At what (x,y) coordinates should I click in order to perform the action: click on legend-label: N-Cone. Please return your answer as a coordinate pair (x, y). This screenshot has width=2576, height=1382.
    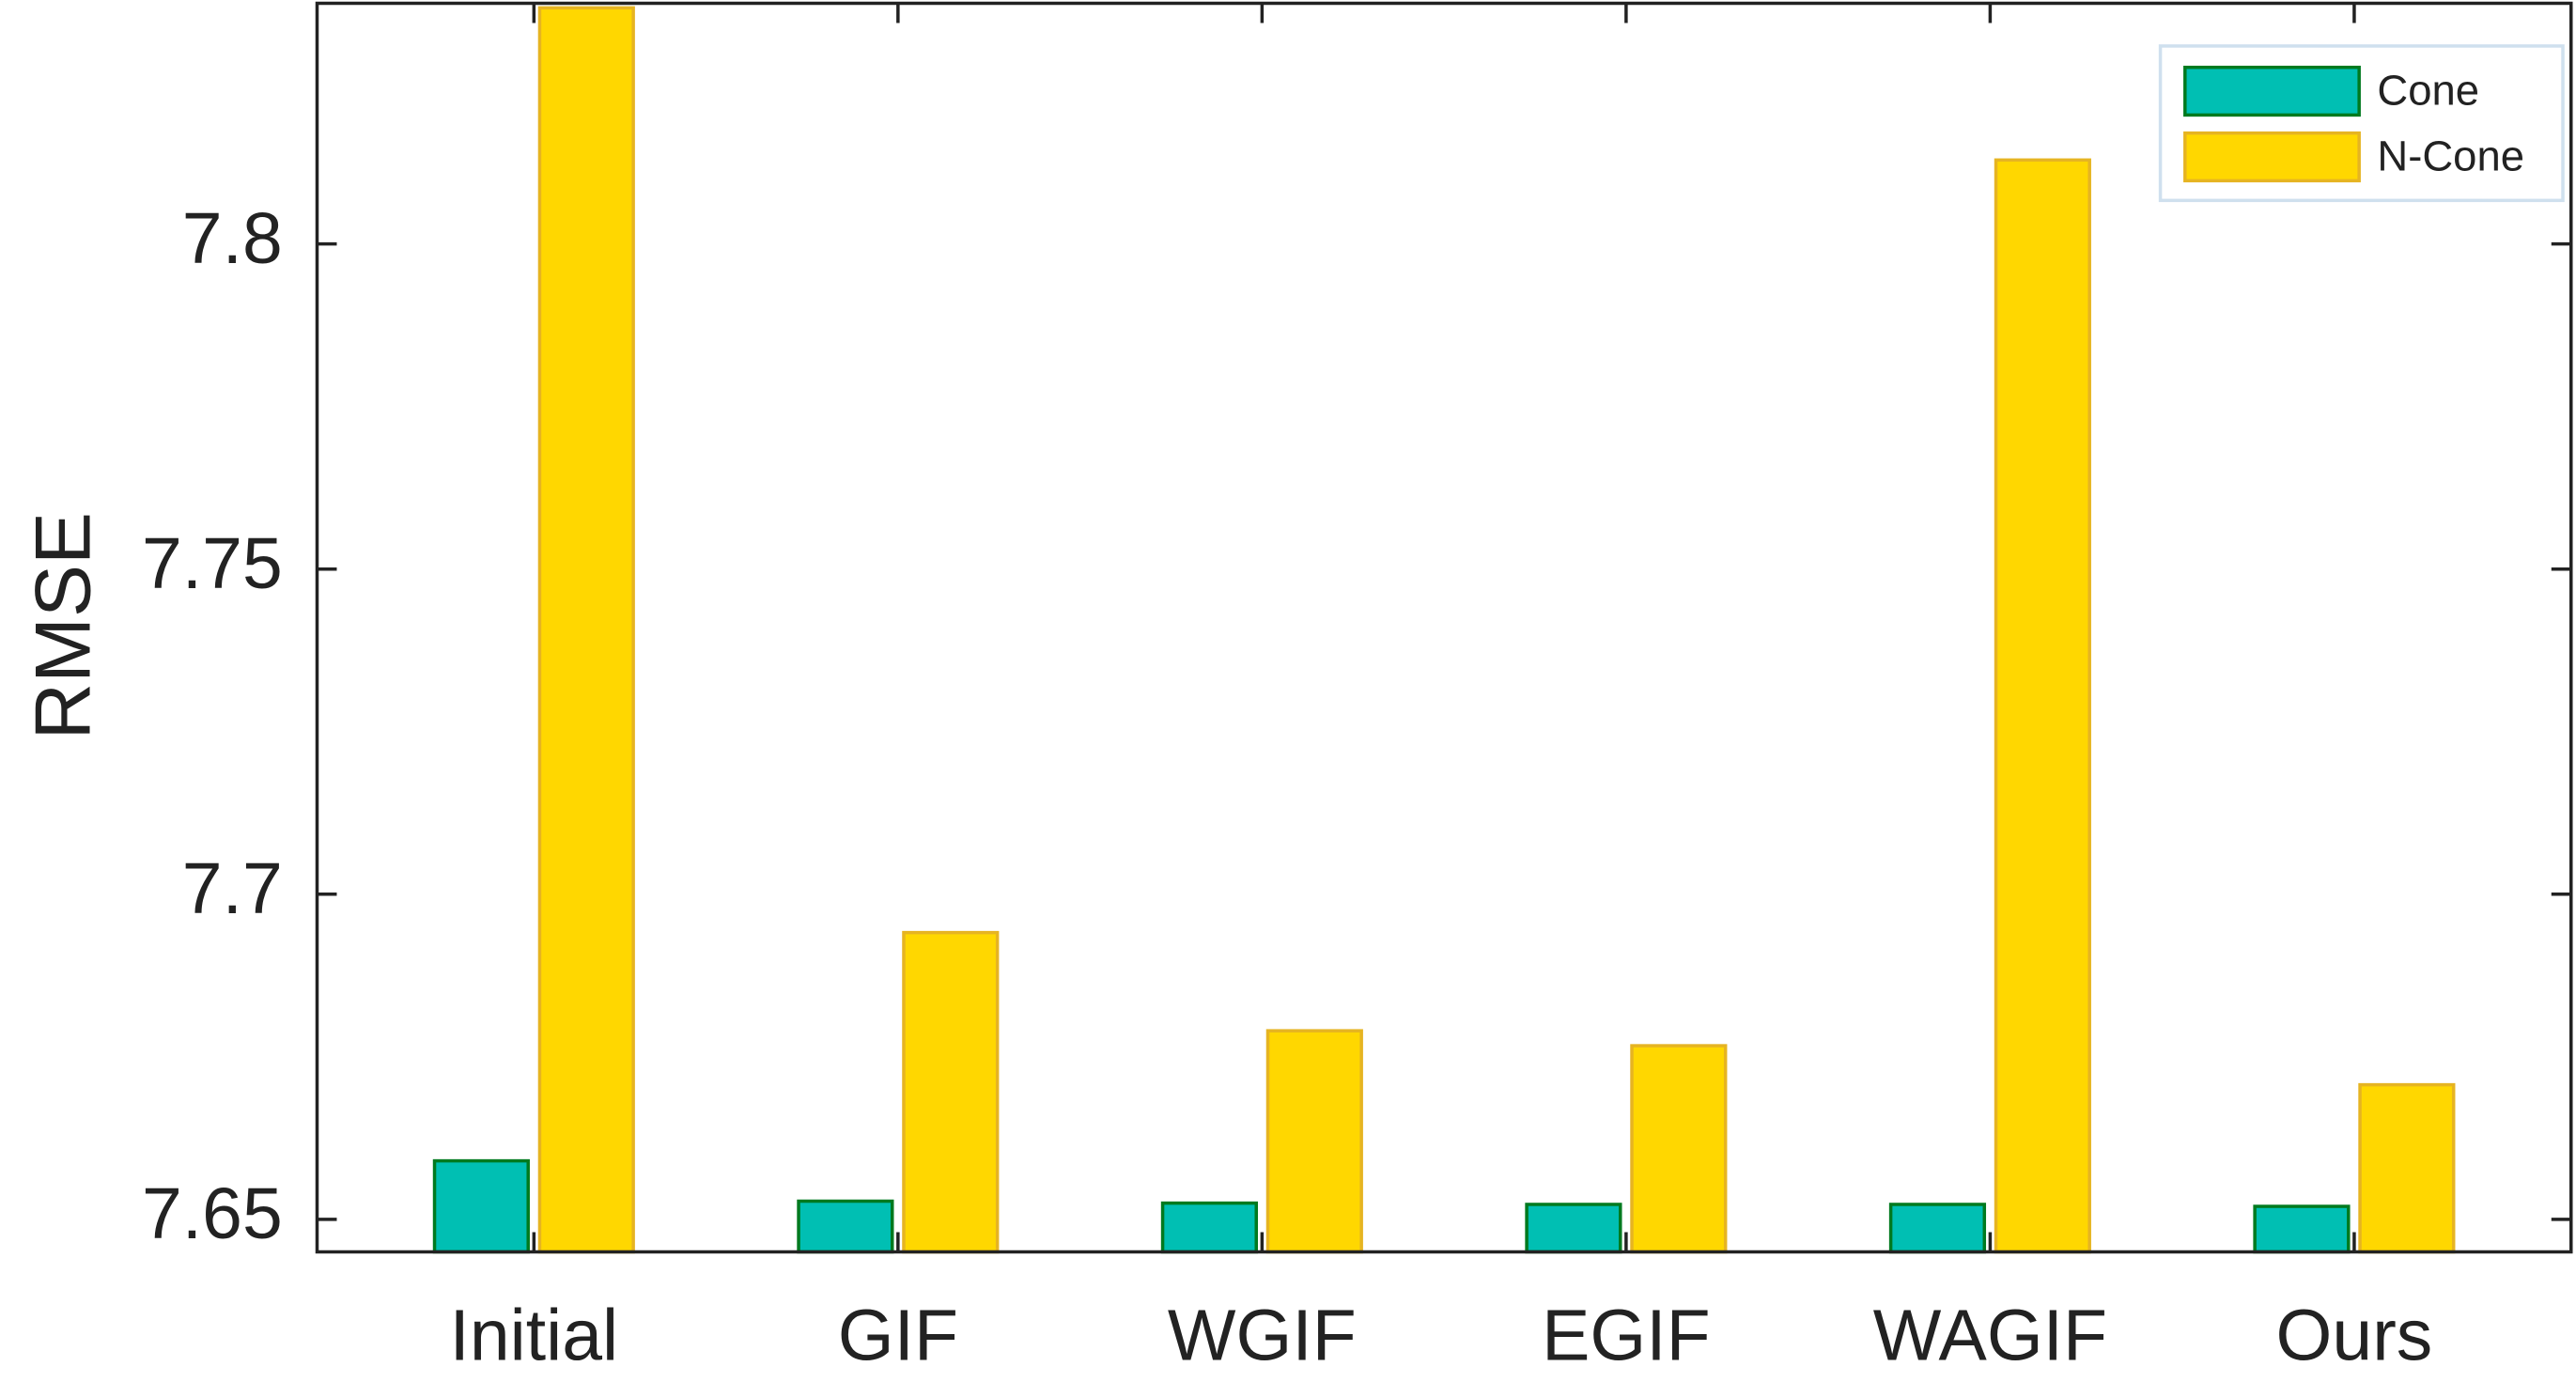
    Looking at the image, I should click on (2450, 156).